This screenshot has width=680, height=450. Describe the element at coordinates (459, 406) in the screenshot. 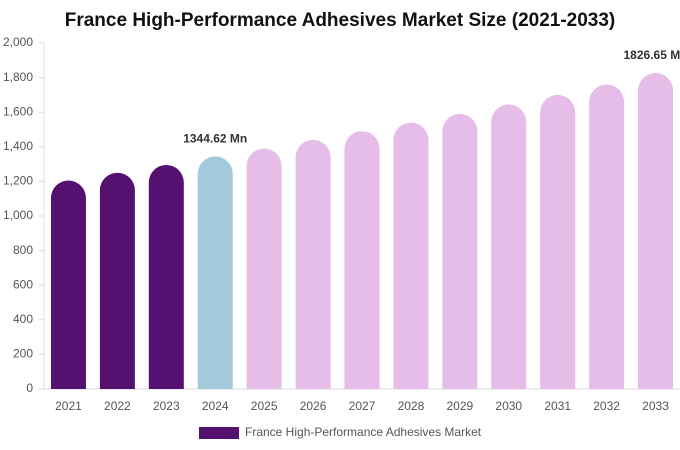

I see `x-tick-label: 2029` at that location.